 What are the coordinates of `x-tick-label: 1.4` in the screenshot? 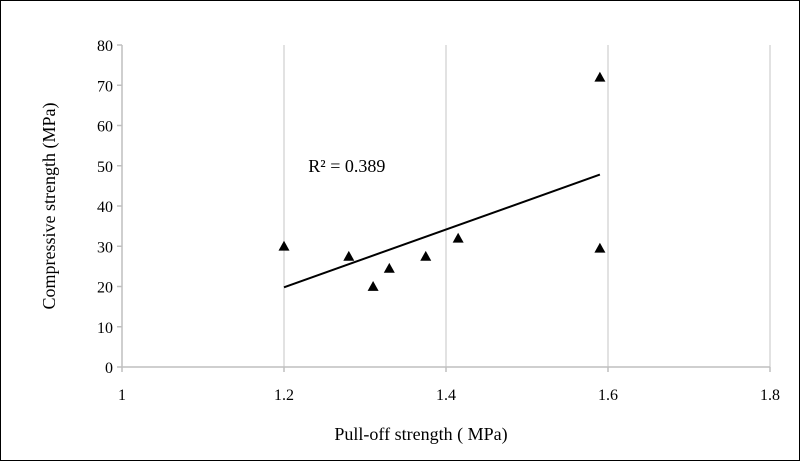 It's located at (446, 395).